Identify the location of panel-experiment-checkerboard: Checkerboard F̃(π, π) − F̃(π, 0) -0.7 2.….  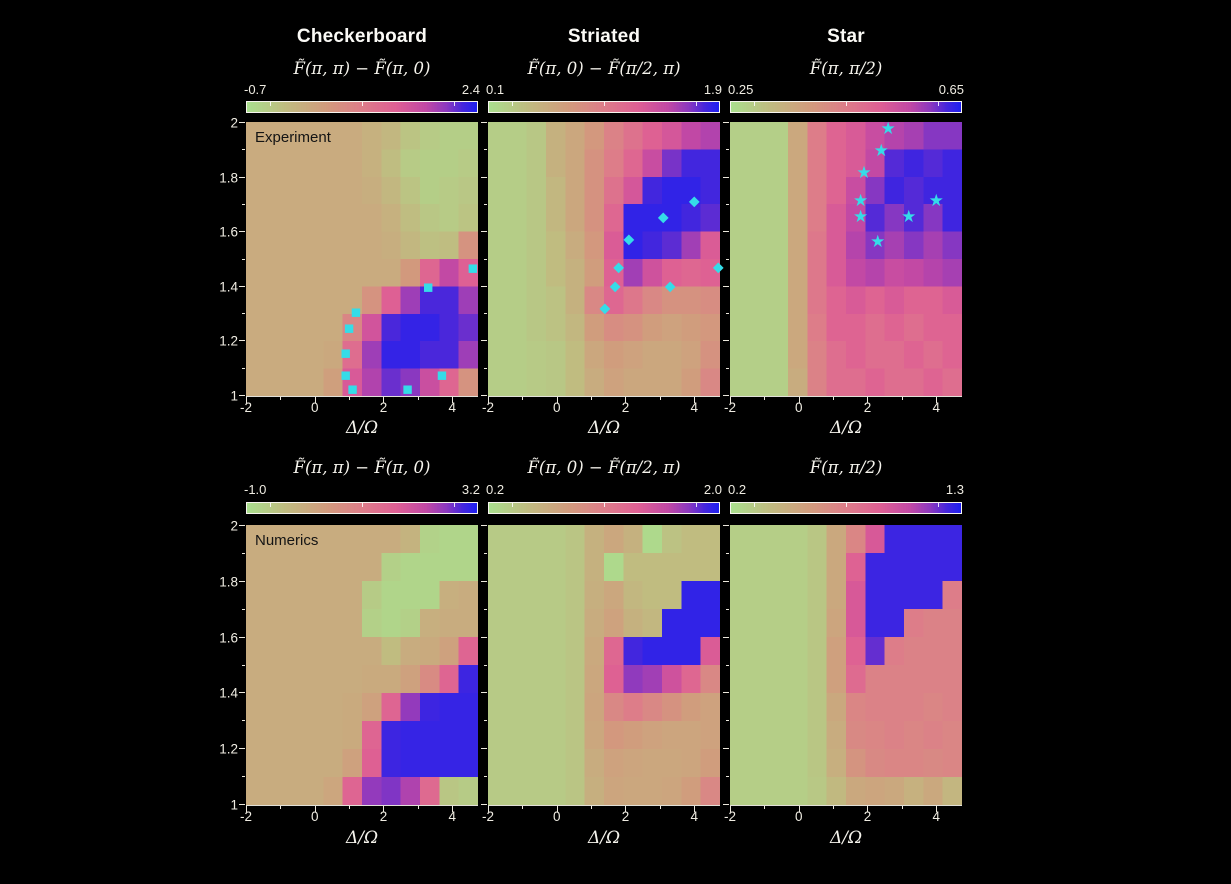
(349, 237).